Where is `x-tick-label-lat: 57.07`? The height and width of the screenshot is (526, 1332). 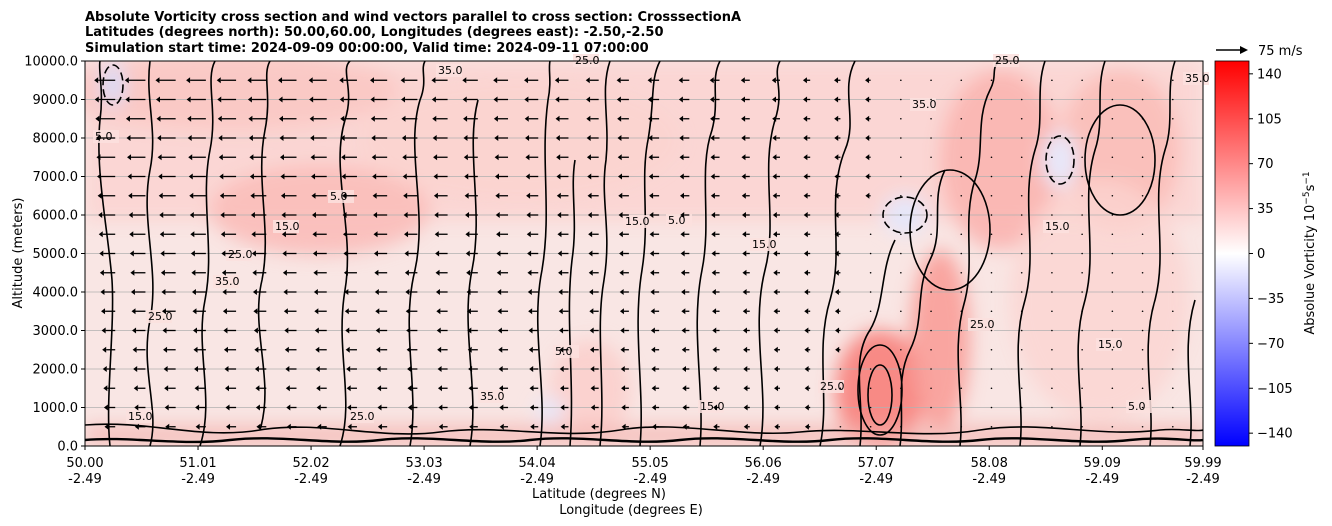
x-tick-label-lat: 57.07 is located at coordinates (876, 463).